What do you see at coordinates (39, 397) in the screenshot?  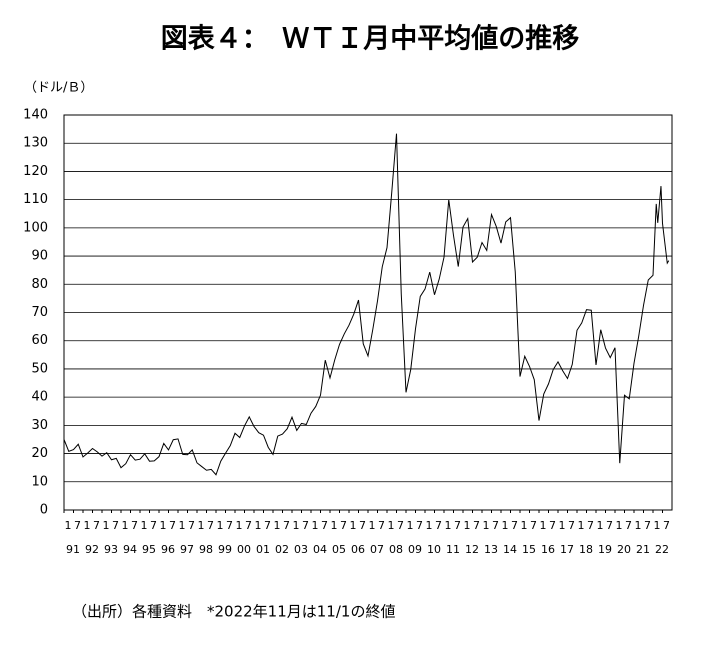 I see `y-tick-label: 40` at bounding box center [39, 397].